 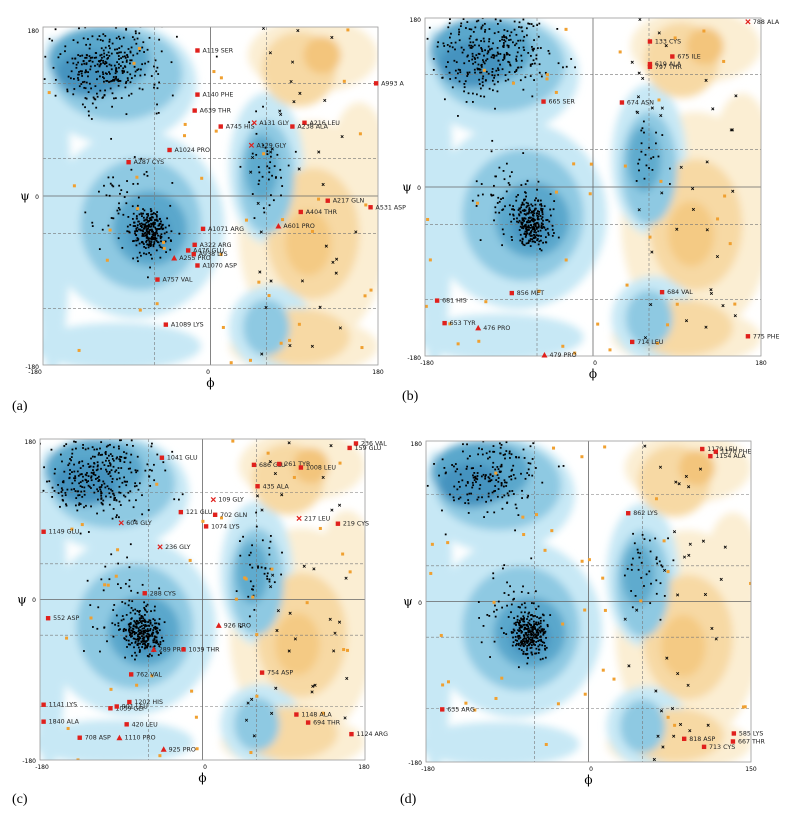 What do you see at coordinates (461, 709) in the screenshot?
I see `outlier-label: 635 ARG` at bounding box center [461, 709].